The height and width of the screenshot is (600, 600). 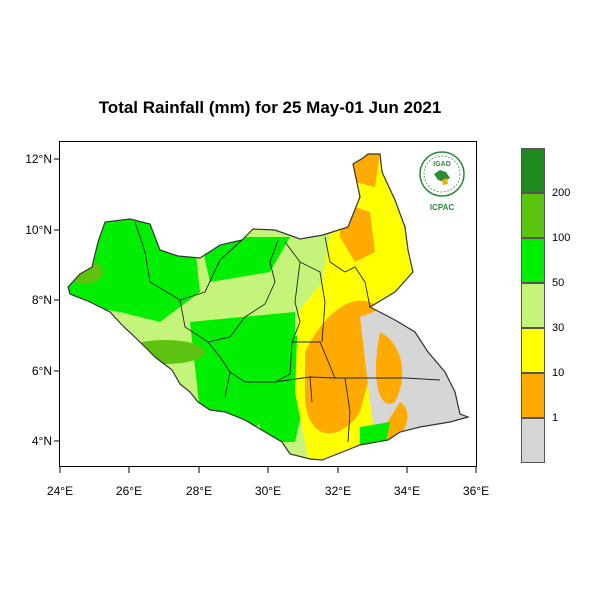 I want to click on y-tick-10n: 10°N, so click(x=38, y=230).